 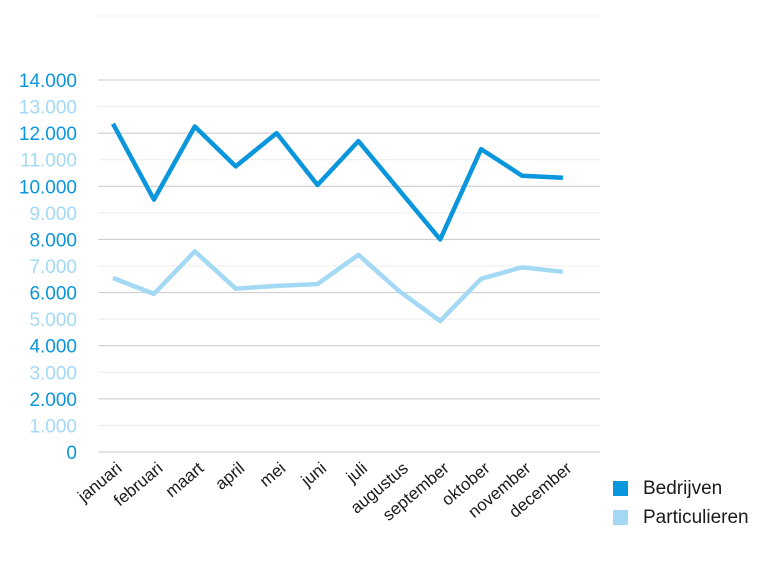 What do you see at coordinates (53, 240) in the screenshot?
I see `y-tick-label: 8.000` at bounding box center [53, 240].